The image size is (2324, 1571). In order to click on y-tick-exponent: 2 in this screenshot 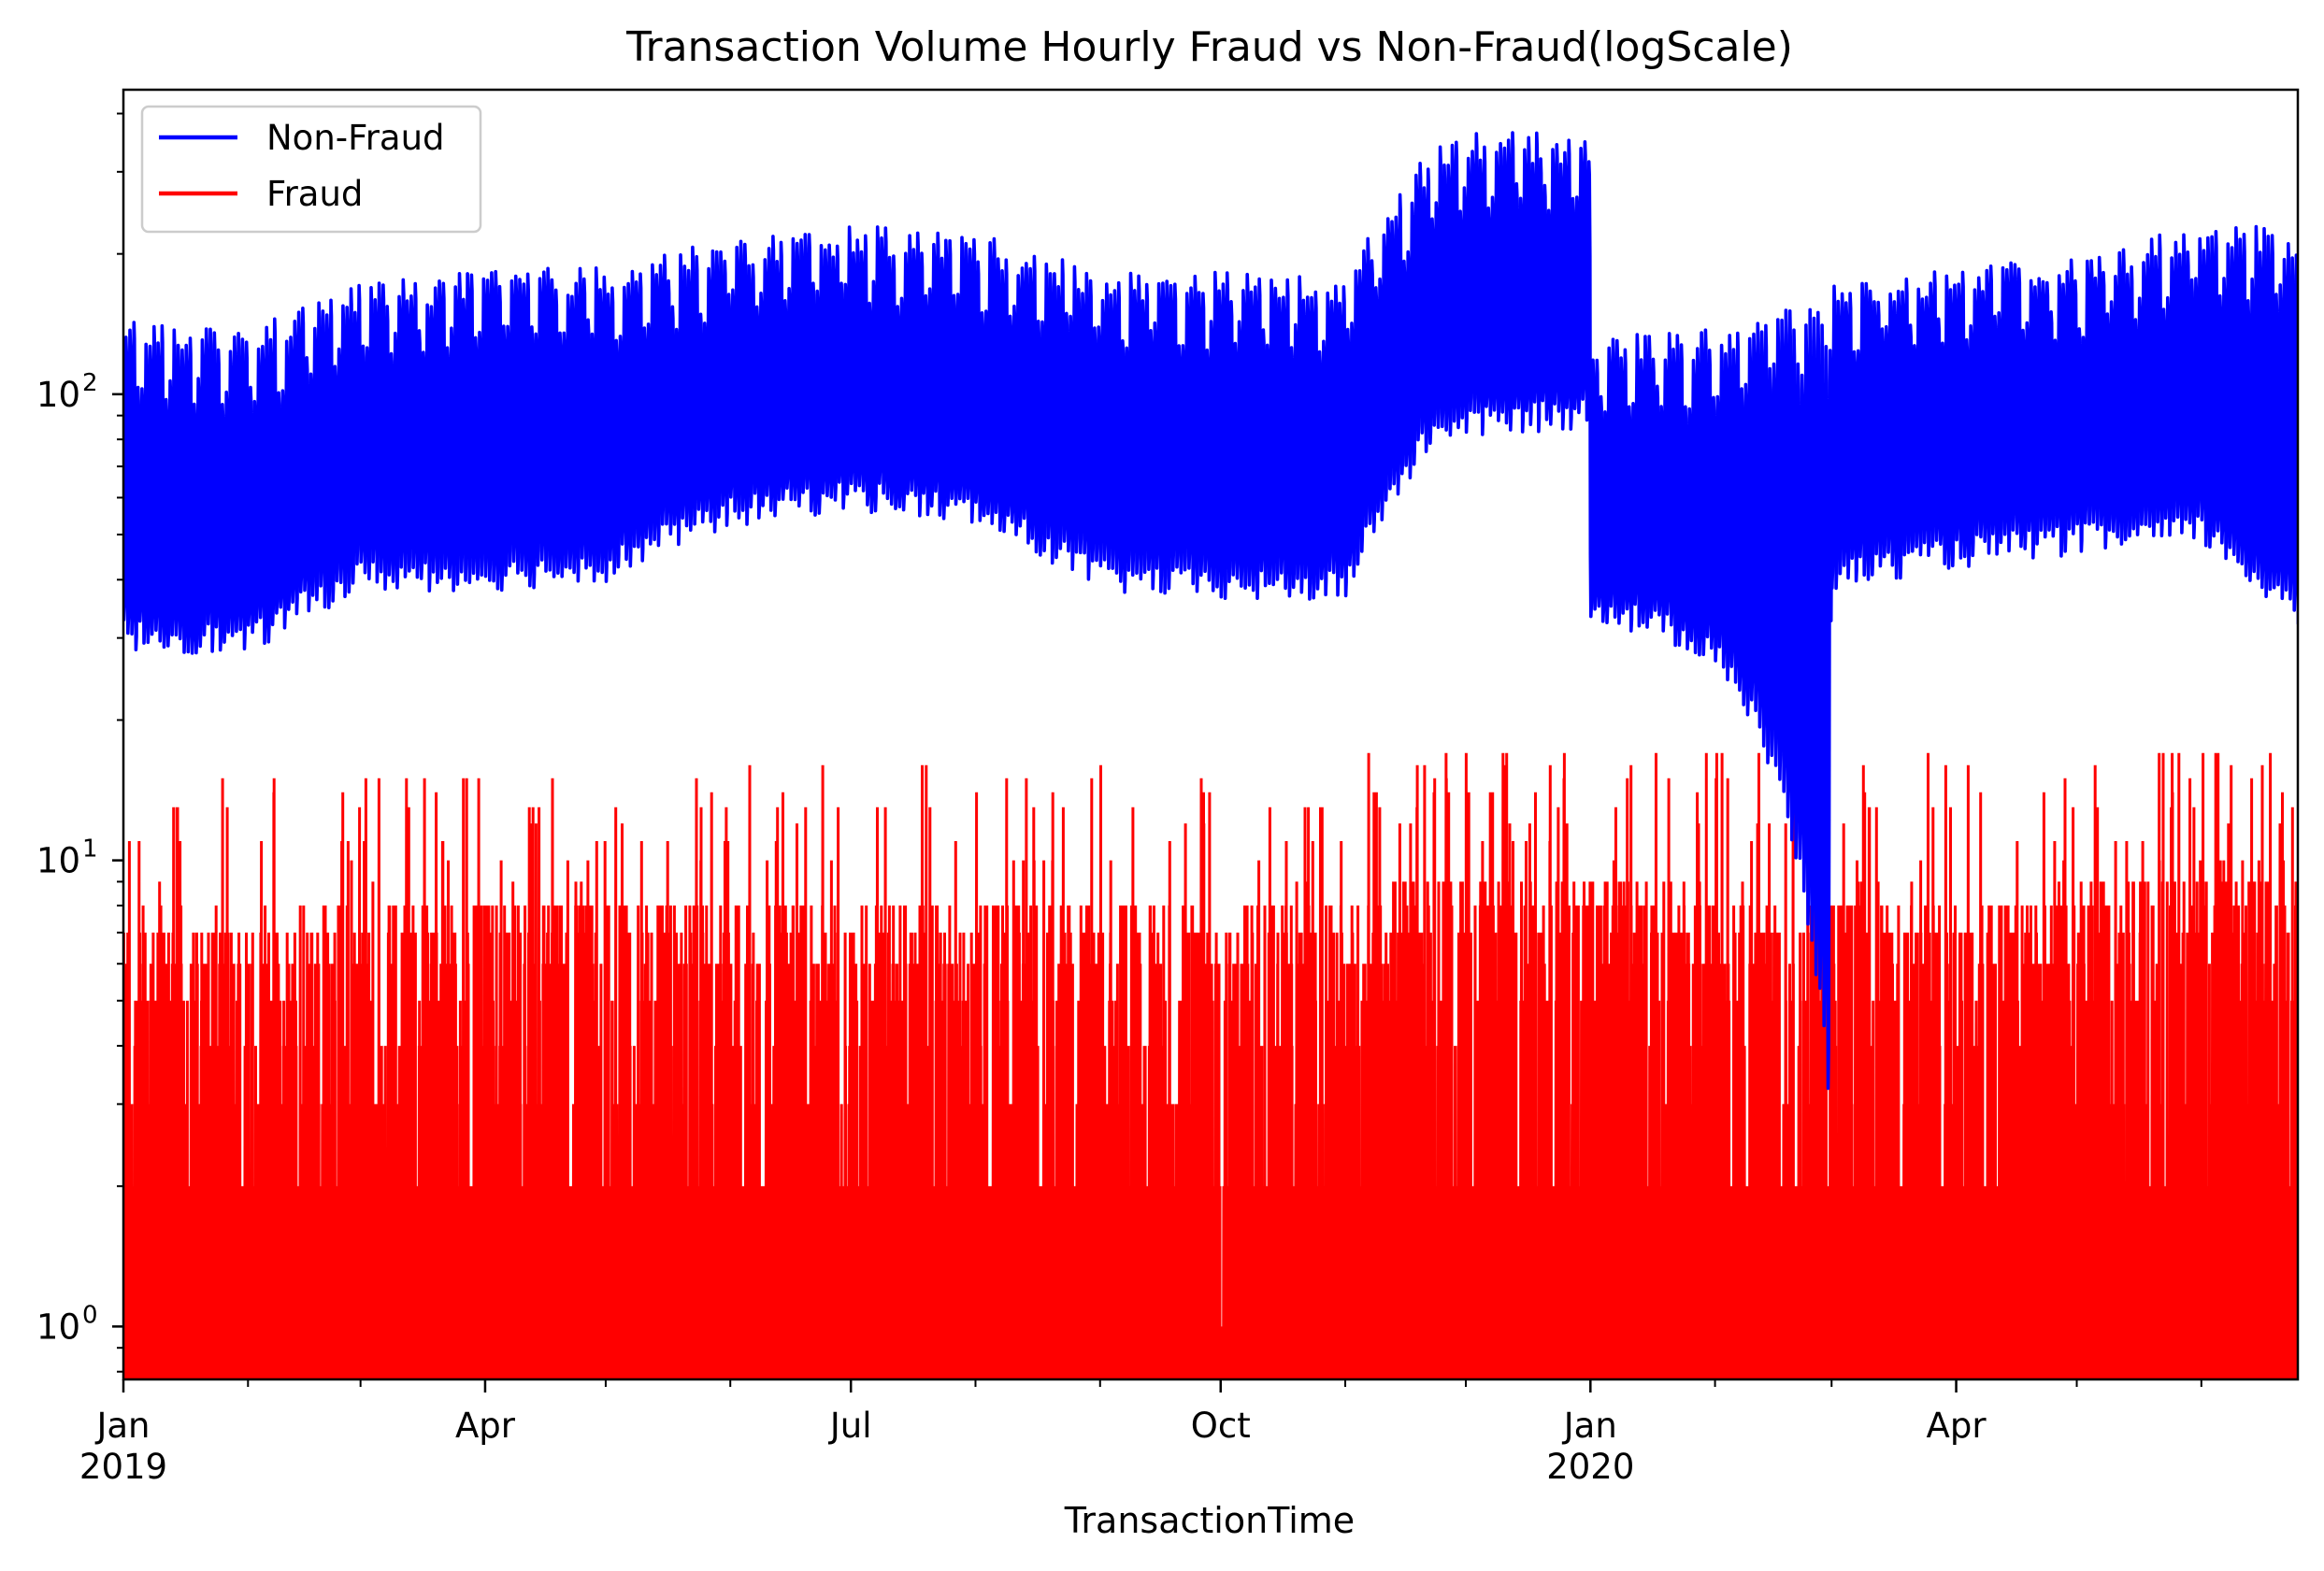, I will do `click(90, 383)`.